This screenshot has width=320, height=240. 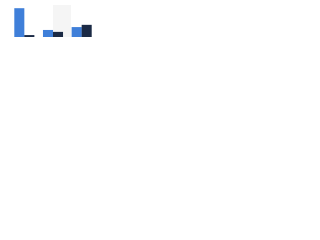 I want to click on chart, so click(x=53, y=21).